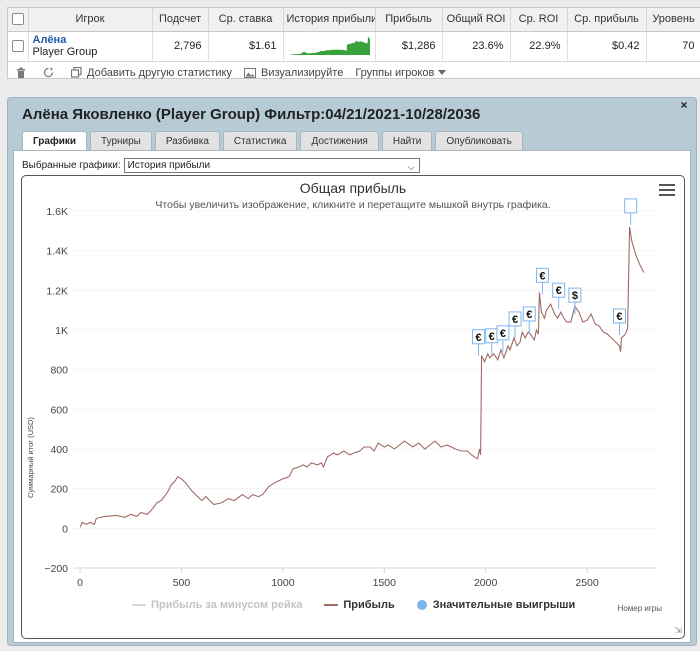 The height and width of the screenshot is (651, 700). What do you see at coordinates (169, 165) in the screenshot?
I see `graph-select-value: История прибыли` at bounding box center [169, 165].